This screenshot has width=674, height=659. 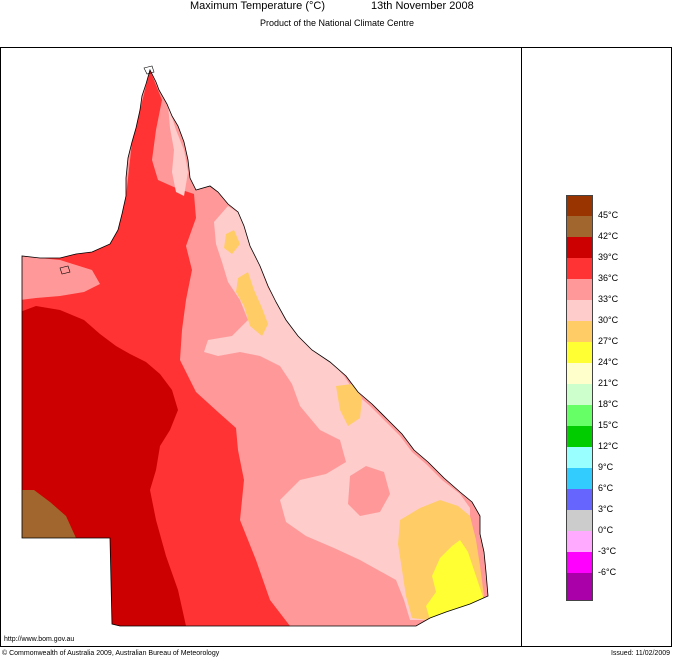 I want to click on zone-33c-cape, so click(x=178, y=150).